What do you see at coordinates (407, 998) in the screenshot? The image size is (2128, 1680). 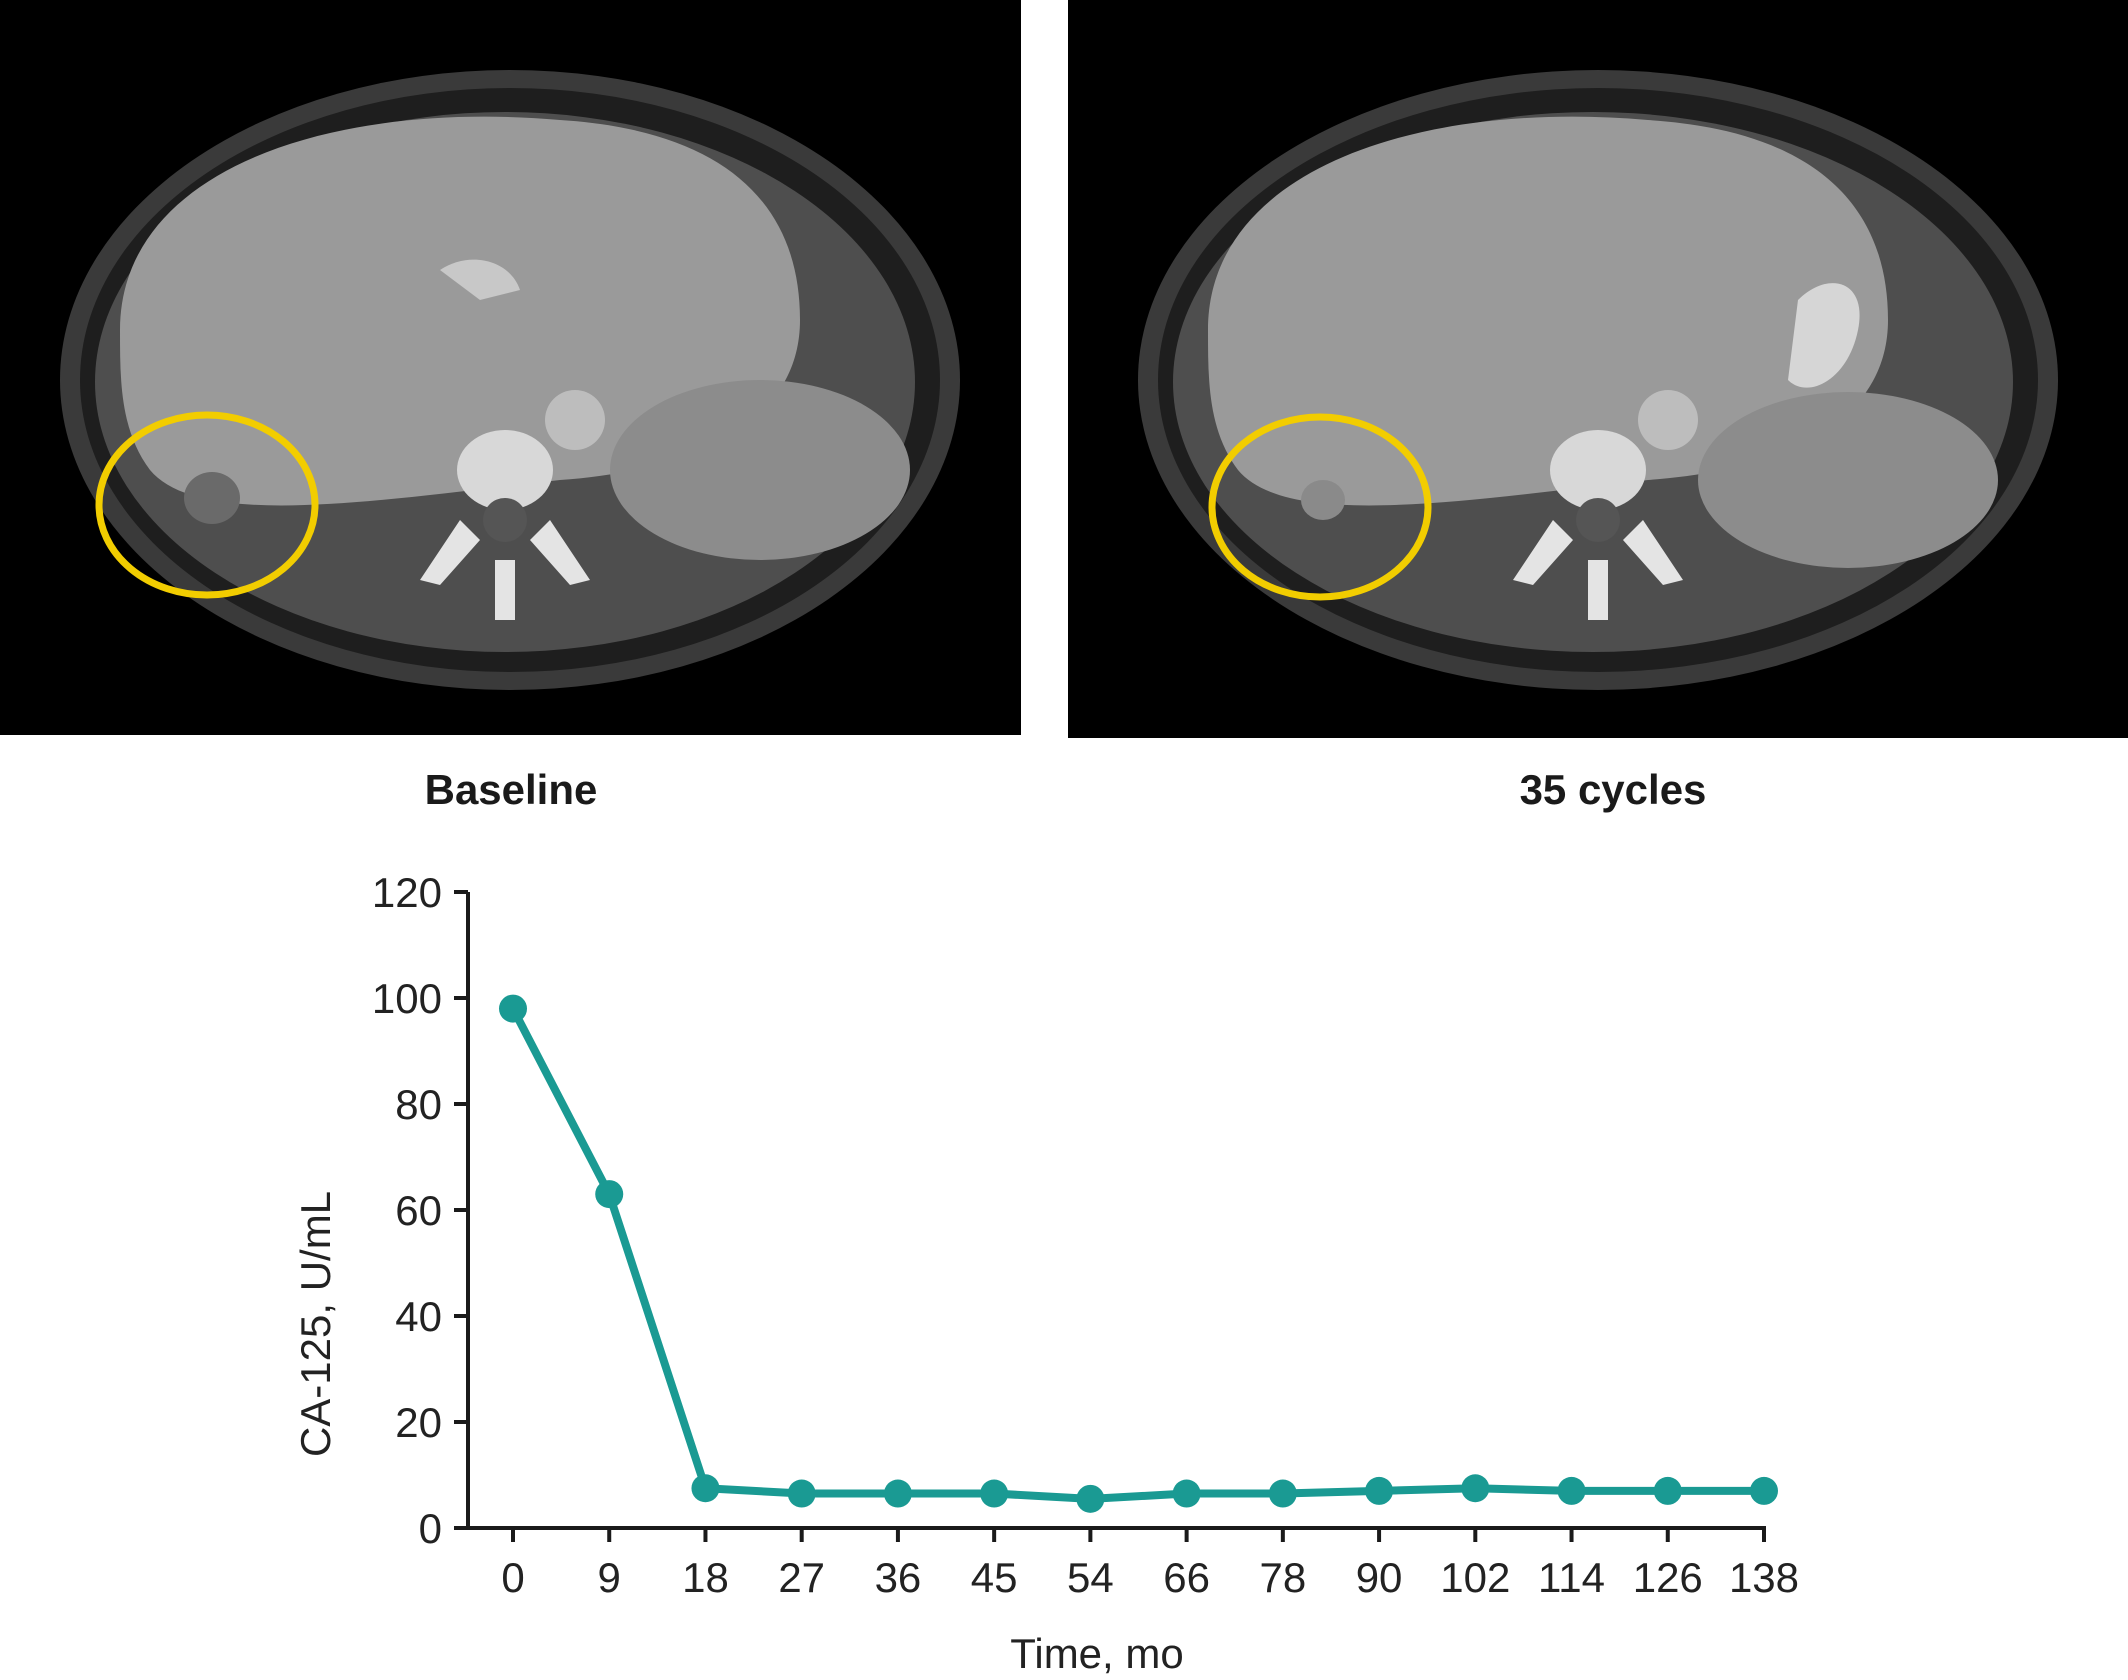 I see `y-tick-label: 100` at bounding box center [407, 998].